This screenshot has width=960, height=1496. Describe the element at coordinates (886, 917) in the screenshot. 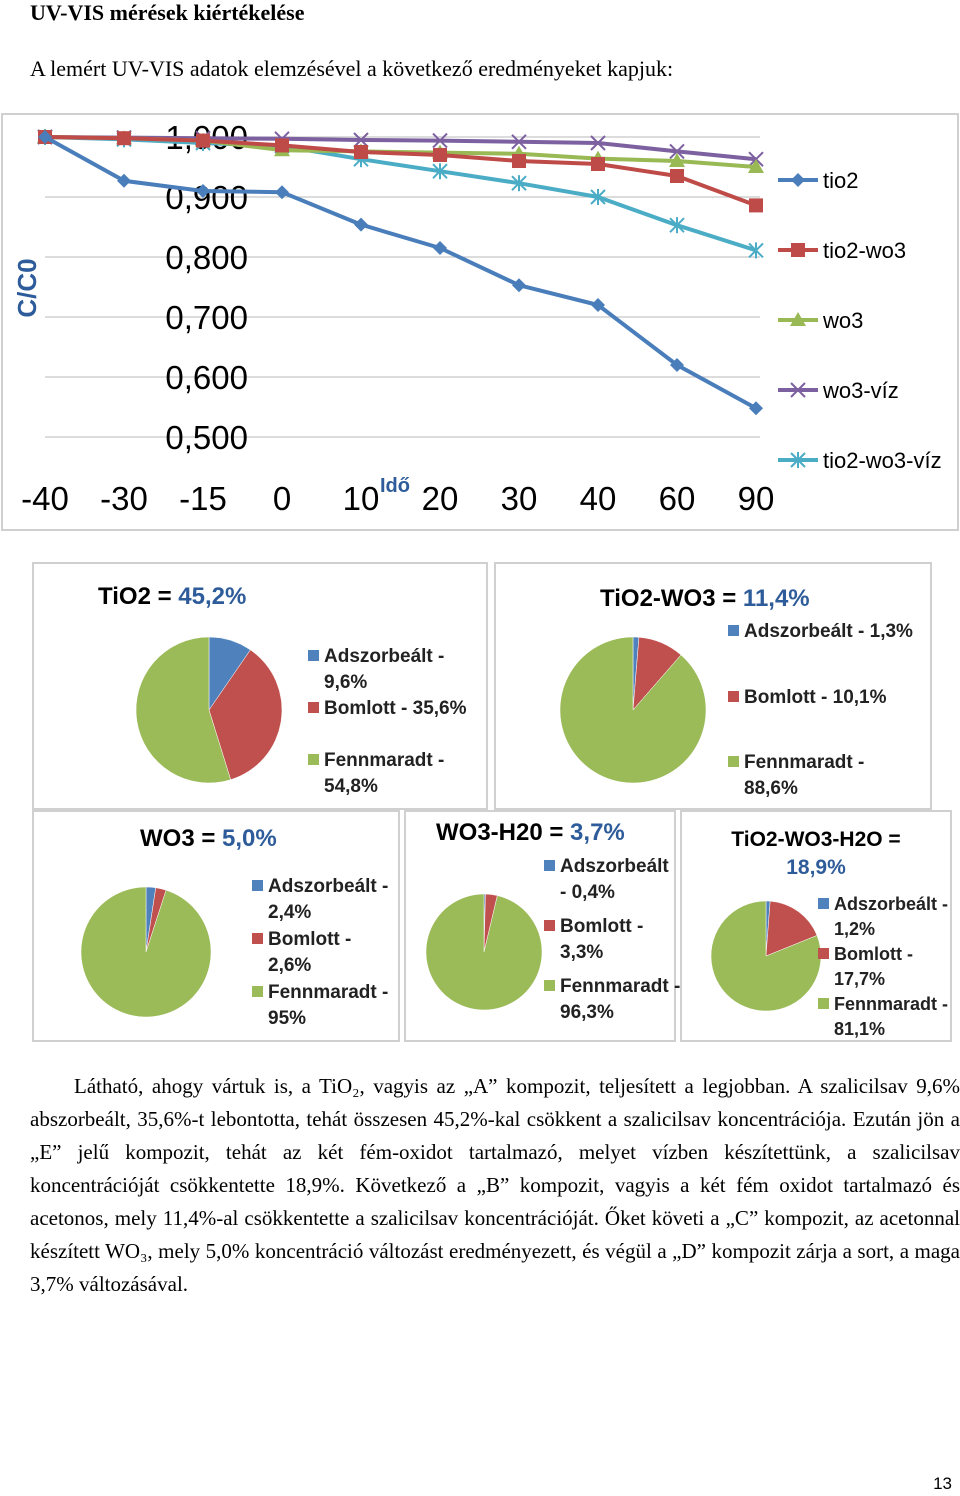

I see `legend-entry-adszorbealt: Adszorbeált - 1,2%` at that location.